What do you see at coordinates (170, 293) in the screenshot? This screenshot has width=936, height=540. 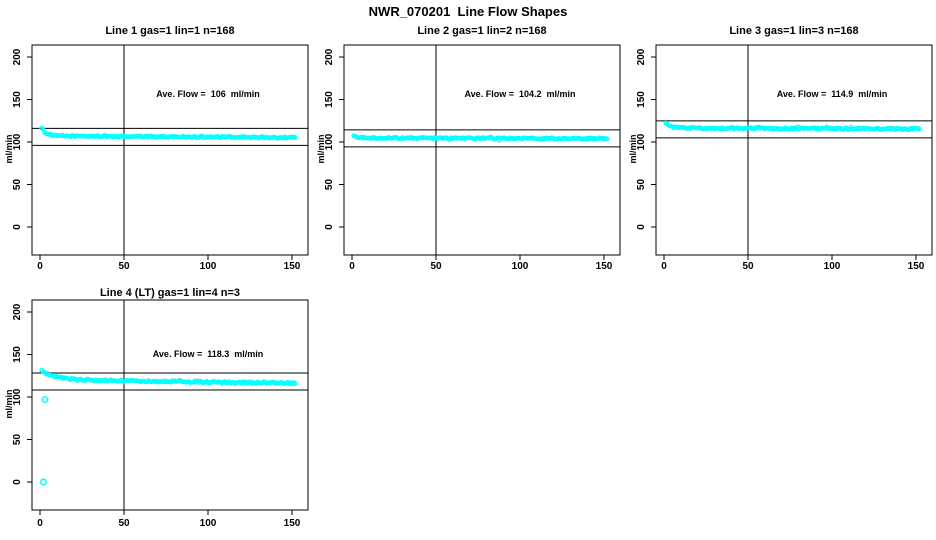 I see `panel-title: Line 4 (LT) gas=1 lin=4 n=3` at bounding box center [170, 293].